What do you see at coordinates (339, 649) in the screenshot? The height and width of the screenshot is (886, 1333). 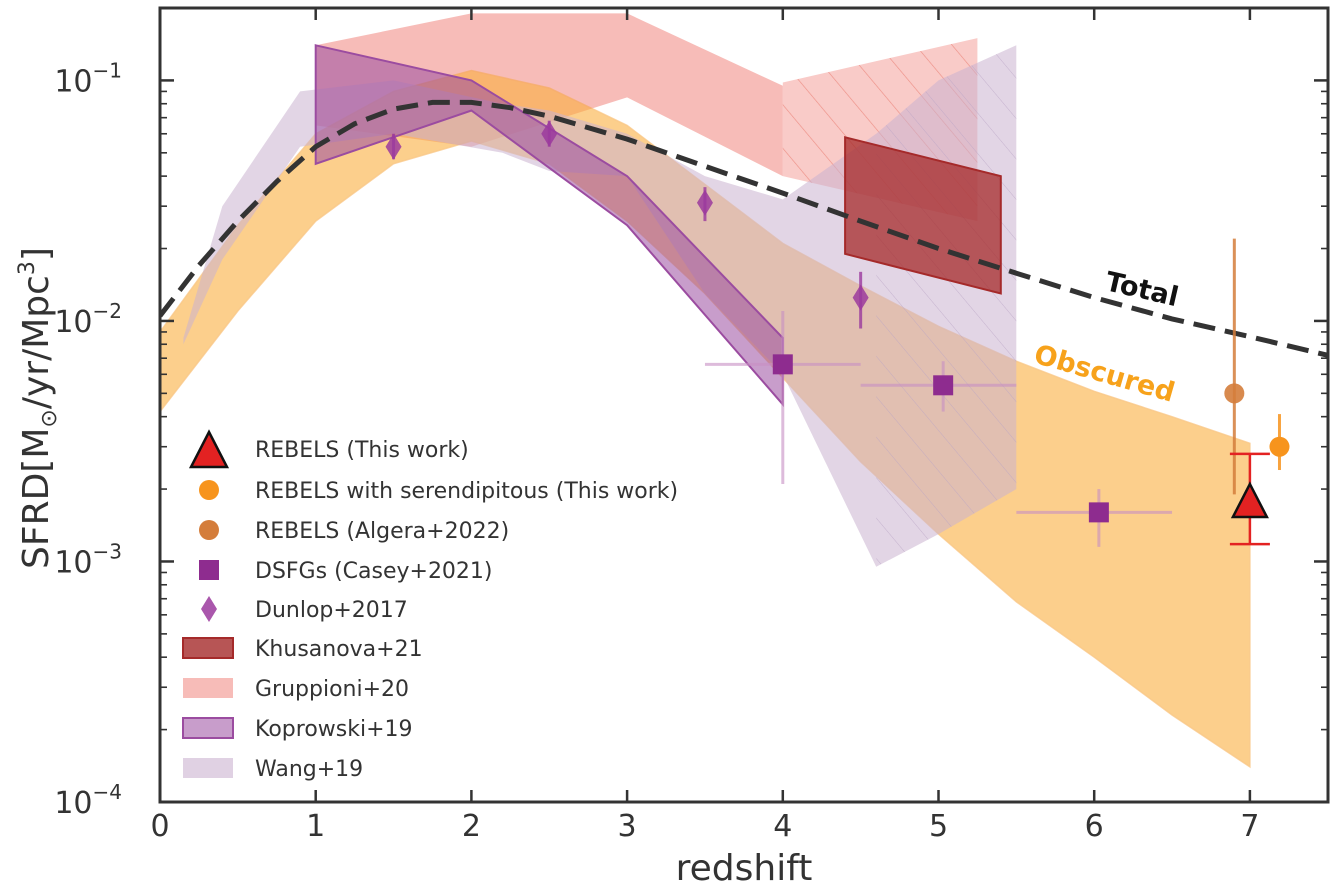 I see `legend-entry-6-label: Khusanova+21` at bounding box center [339, 649].